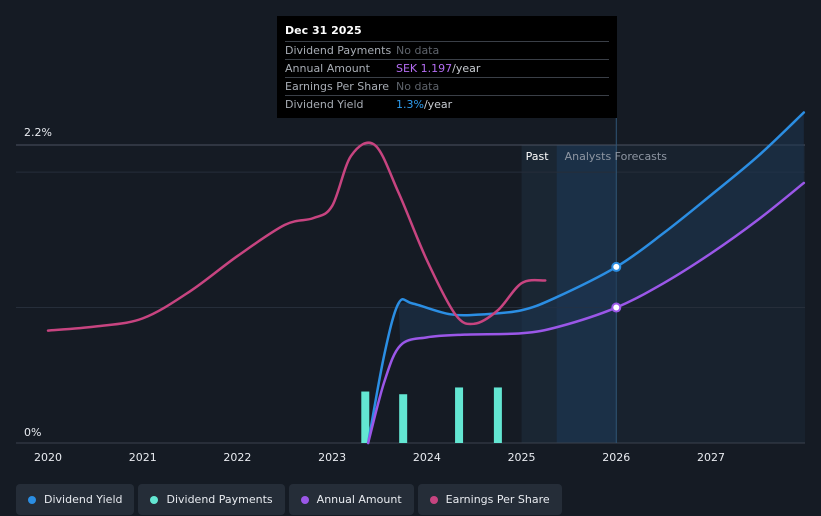  What do you see at coordinates (497, 499) in the screenshot?
I see `legend-label: Earnings Per Share` at bounding box center [497, 499].